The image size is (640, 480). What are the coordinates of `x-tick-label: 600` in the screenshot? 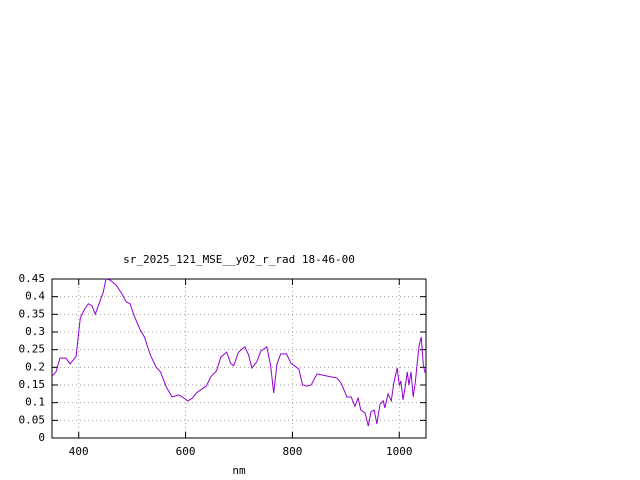 It's located at (186, 451).